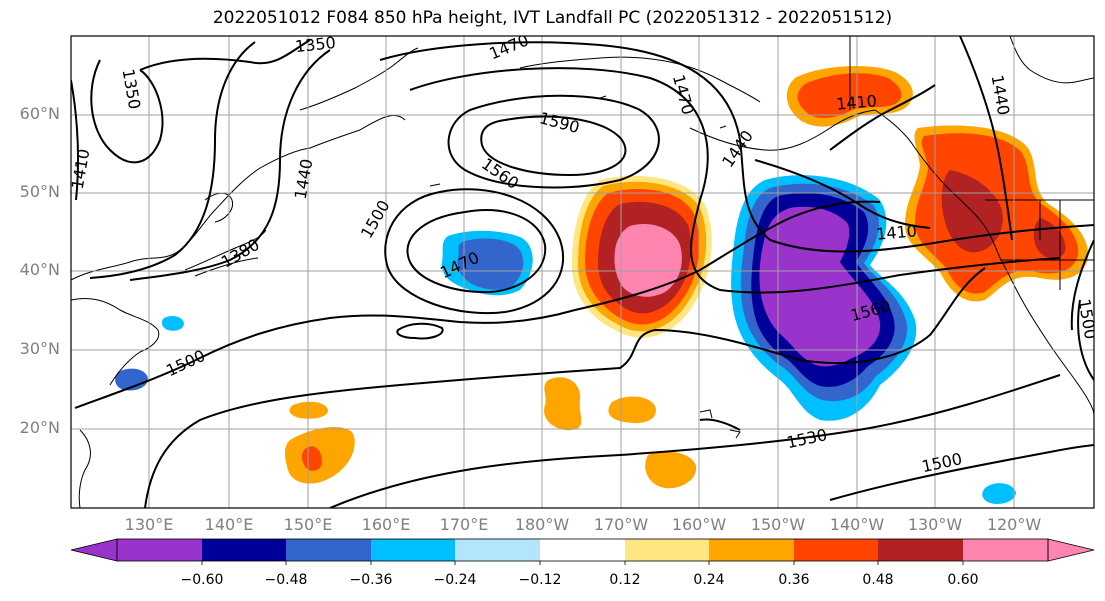  What do you see at coordinates (1071, 550) in the screenshot?
I see `colorbar-extend-right` at bounding box center [1071, 550].